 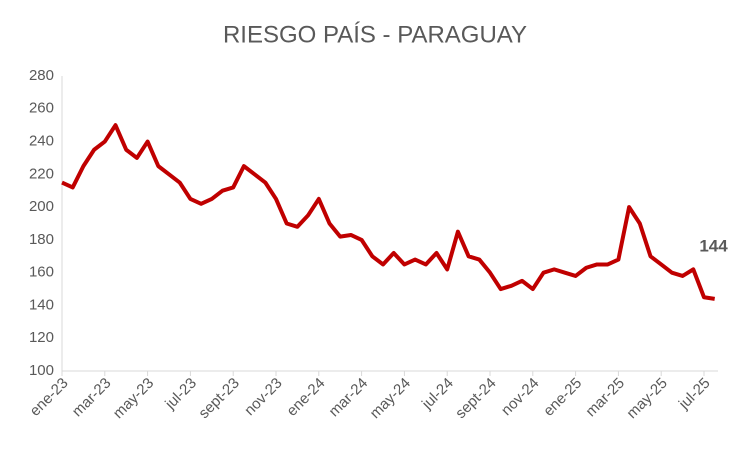 I want to click on y-tick-label: 280, so click(x=41, y=75).